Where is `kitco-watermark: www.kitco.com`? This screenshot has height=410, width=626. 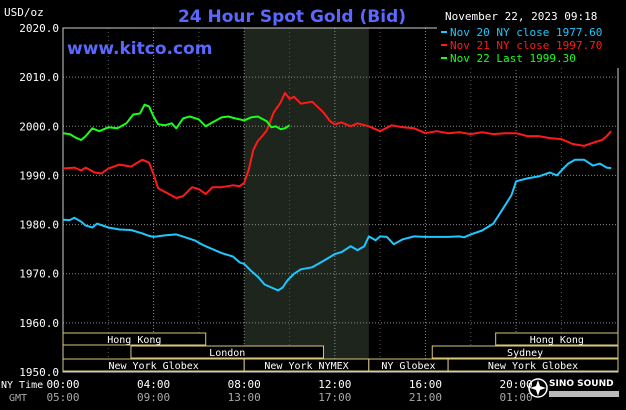 kitco-watermark: www.kitco.com is located at coordinates (139, 49).